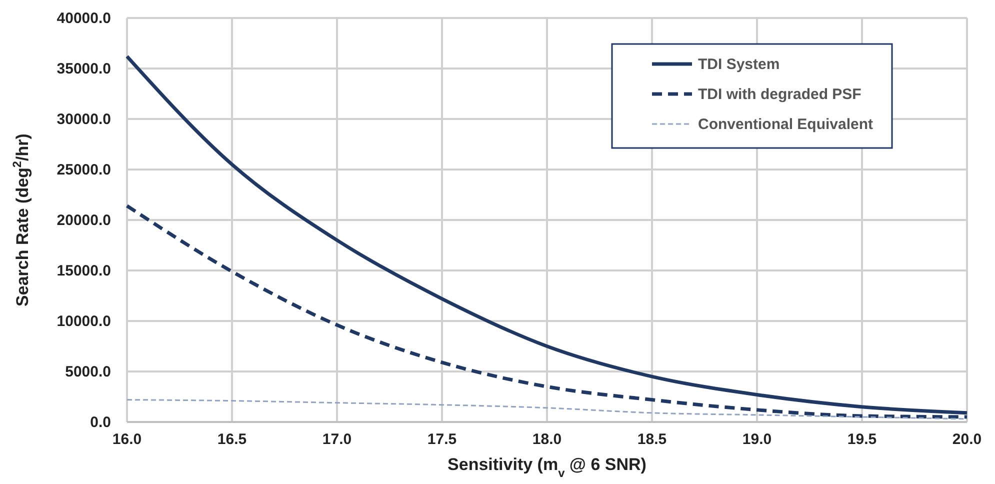  What do you see at coordinates (83, 18) in the screenshot?
I see `y-tick-label: 40000.0` at bounding box center [83, 18].